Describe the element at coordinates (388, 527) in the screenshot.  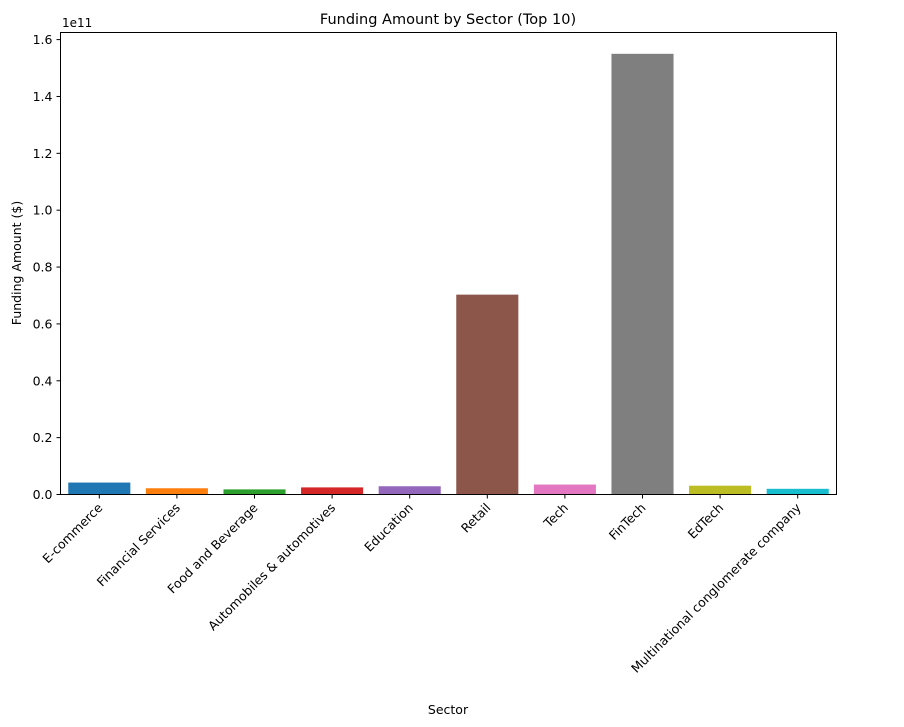
I see `x-tick-label: Education` at that location.